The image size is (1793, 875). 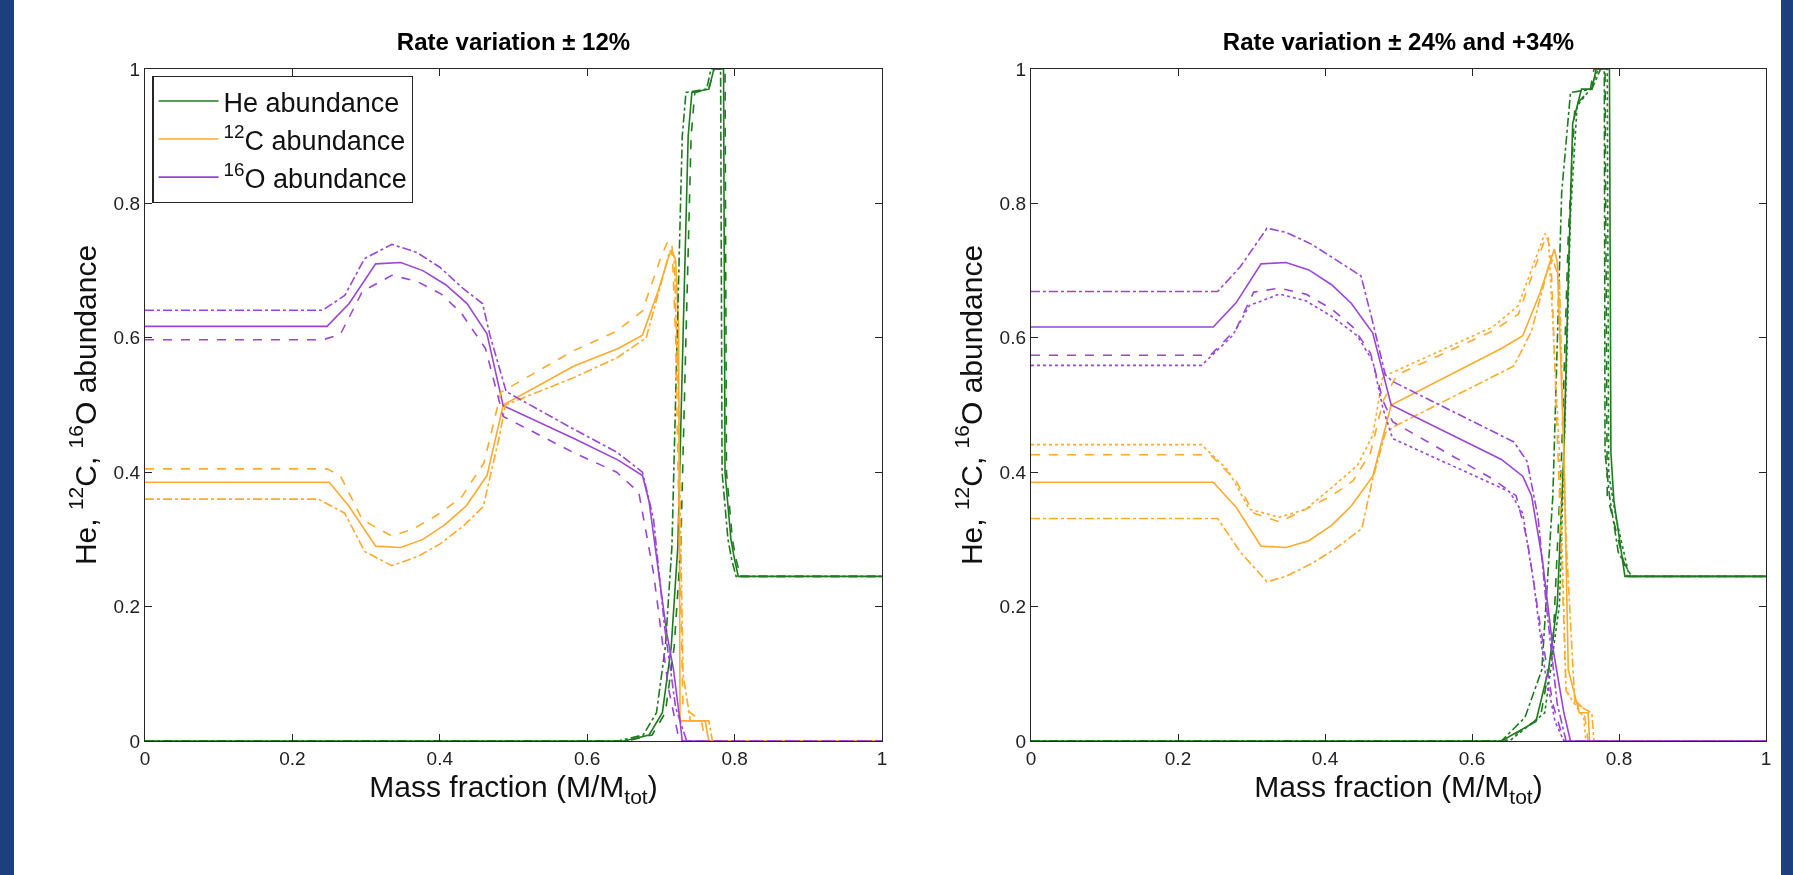 I want to click on chart-title: Rate variation ± 24% and +34%, so click(x=1398, y=41).